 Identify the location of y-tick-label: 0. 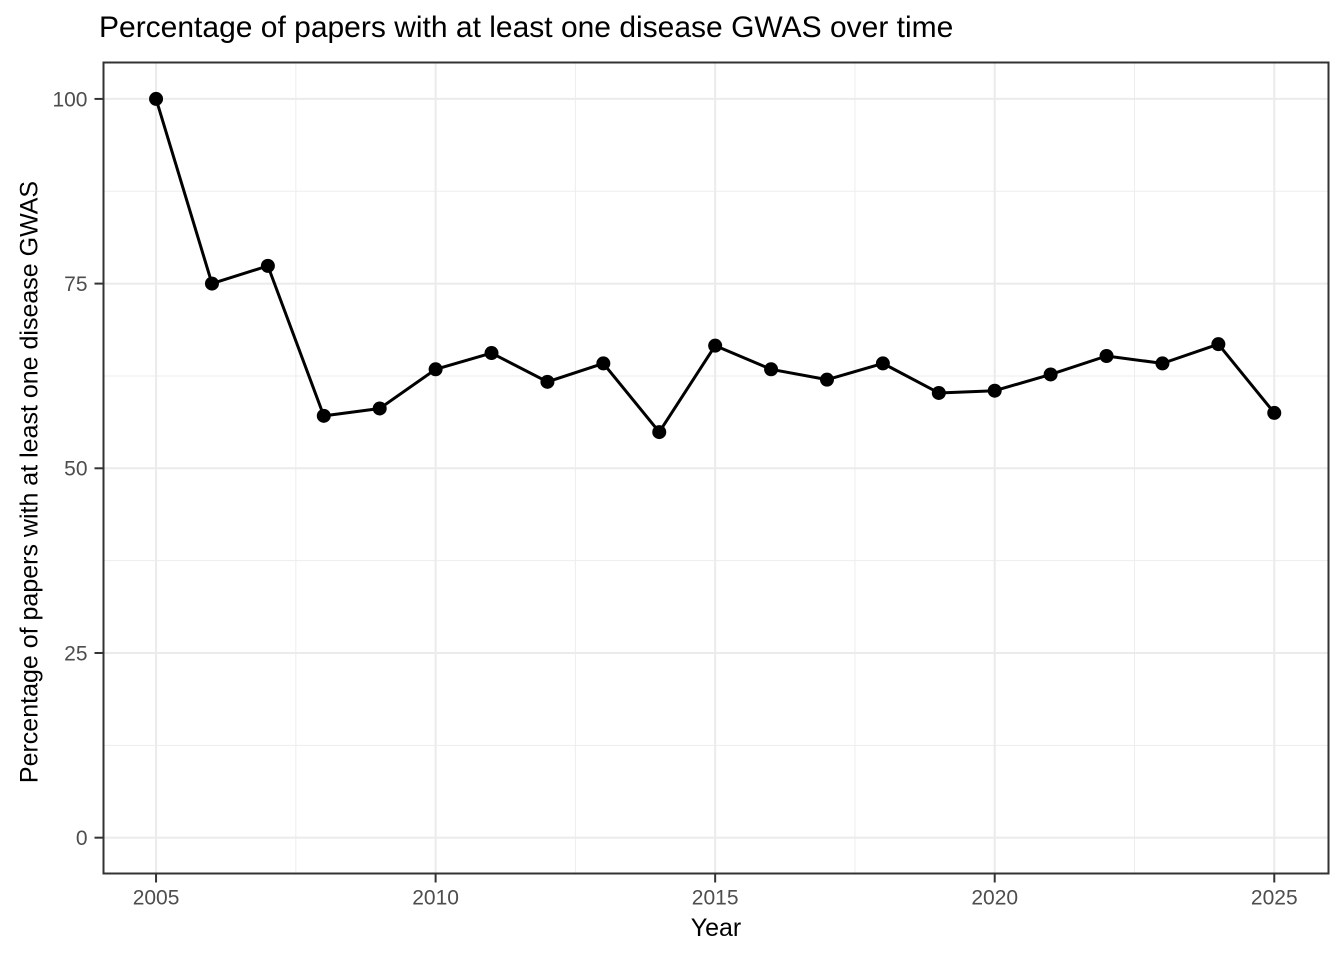
(82, 838).